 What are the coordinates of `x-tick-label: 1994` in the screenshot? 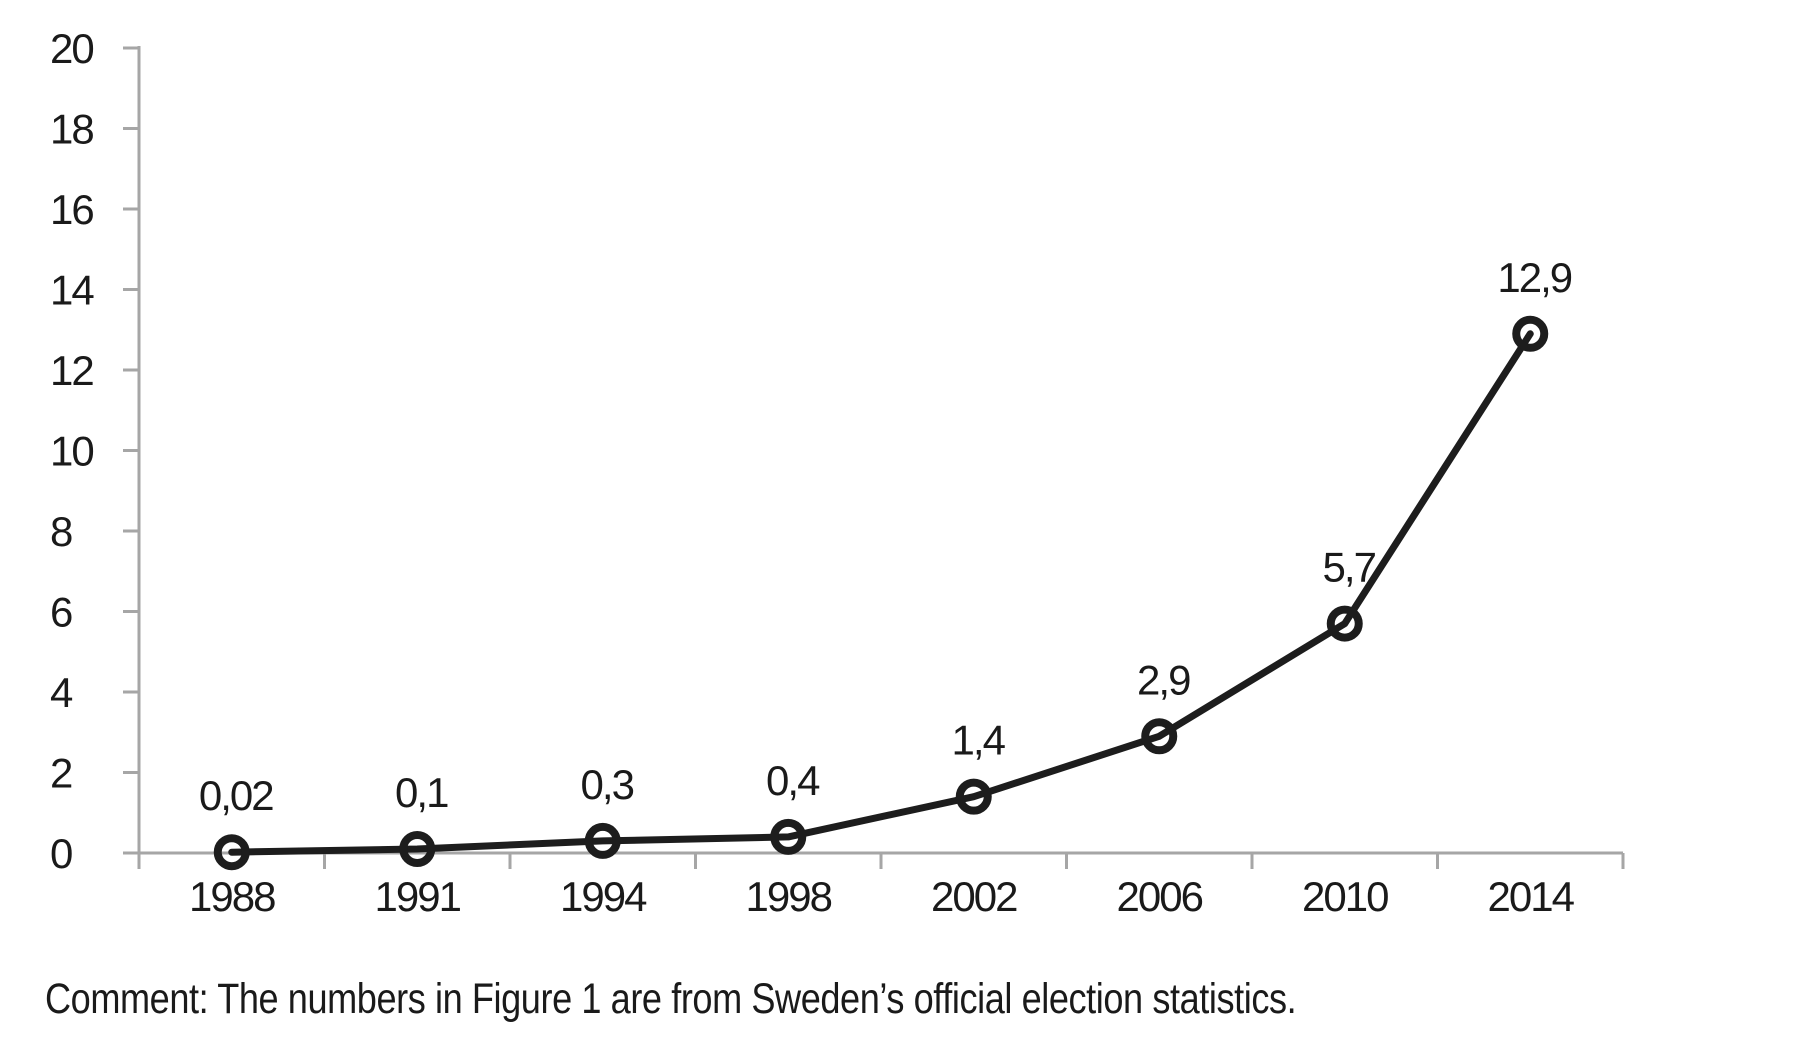 It's located at (603, 896).